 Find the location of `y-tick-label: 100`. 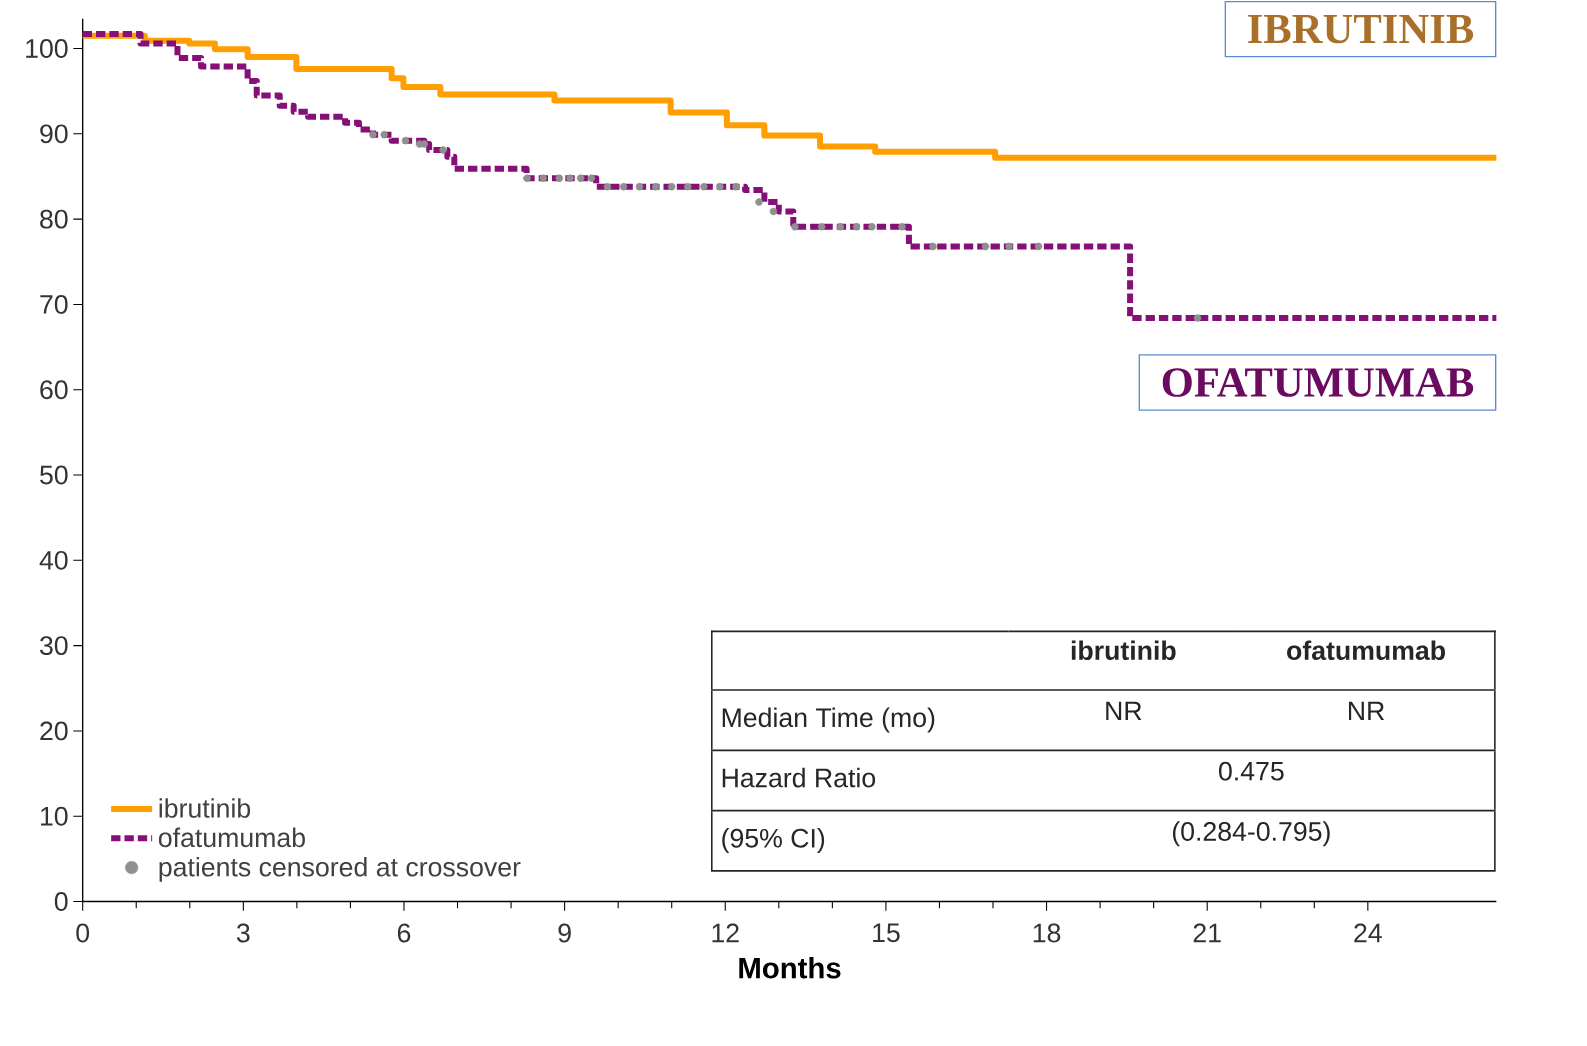

y-tick-label: 100 is located at coordinates (47, 49).